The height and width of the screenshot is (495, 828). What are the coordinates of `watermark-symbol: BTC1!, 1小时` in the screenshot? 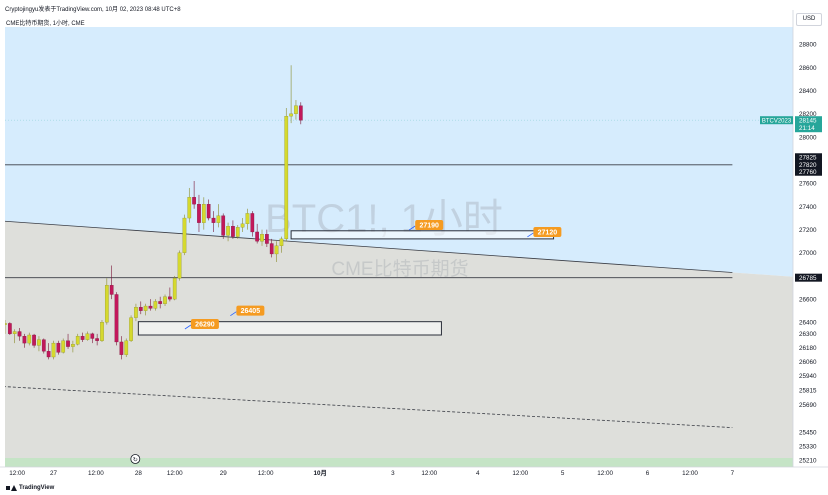 It's located at (384, 219).